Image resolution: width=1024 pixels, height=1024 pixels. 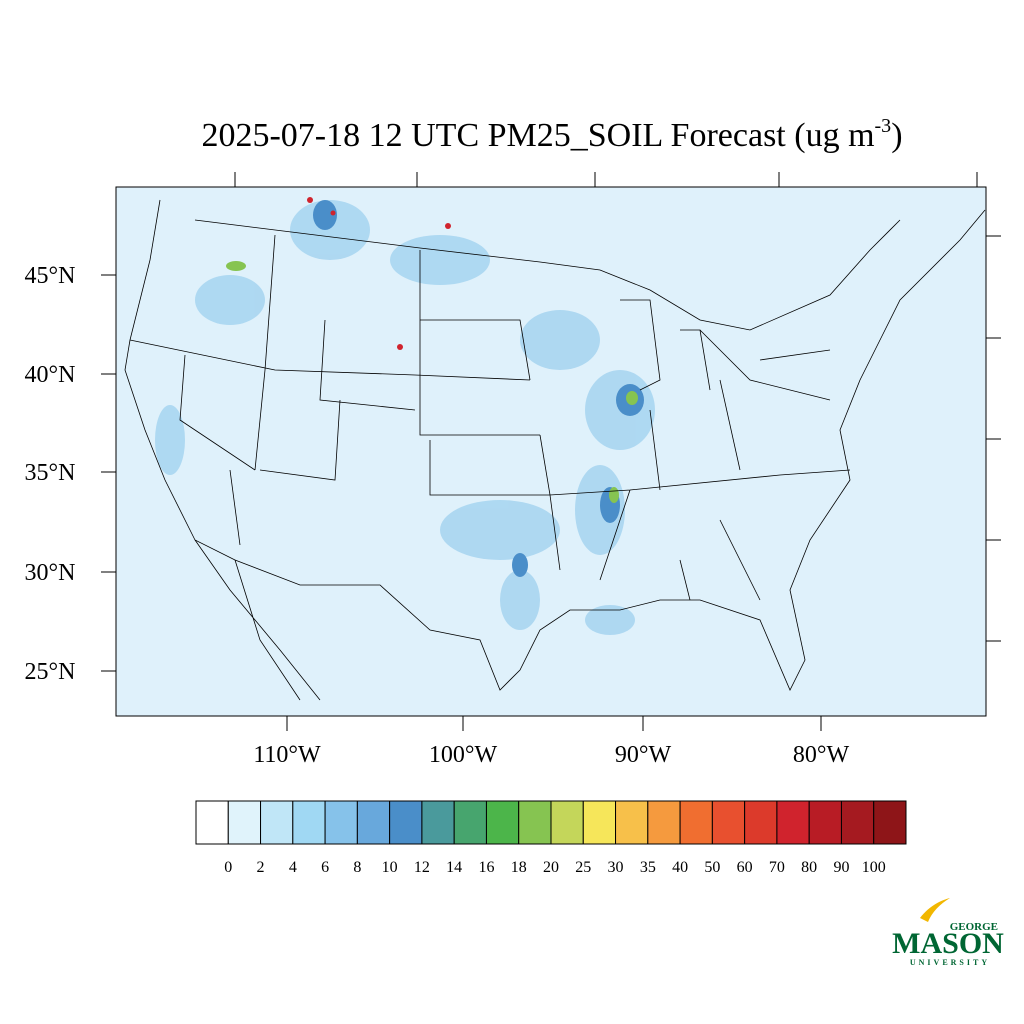 What do you see at coordinates (809, 867) in the screenshot?
I see `colorbar-label: 80` at bounding box center [809, 867].